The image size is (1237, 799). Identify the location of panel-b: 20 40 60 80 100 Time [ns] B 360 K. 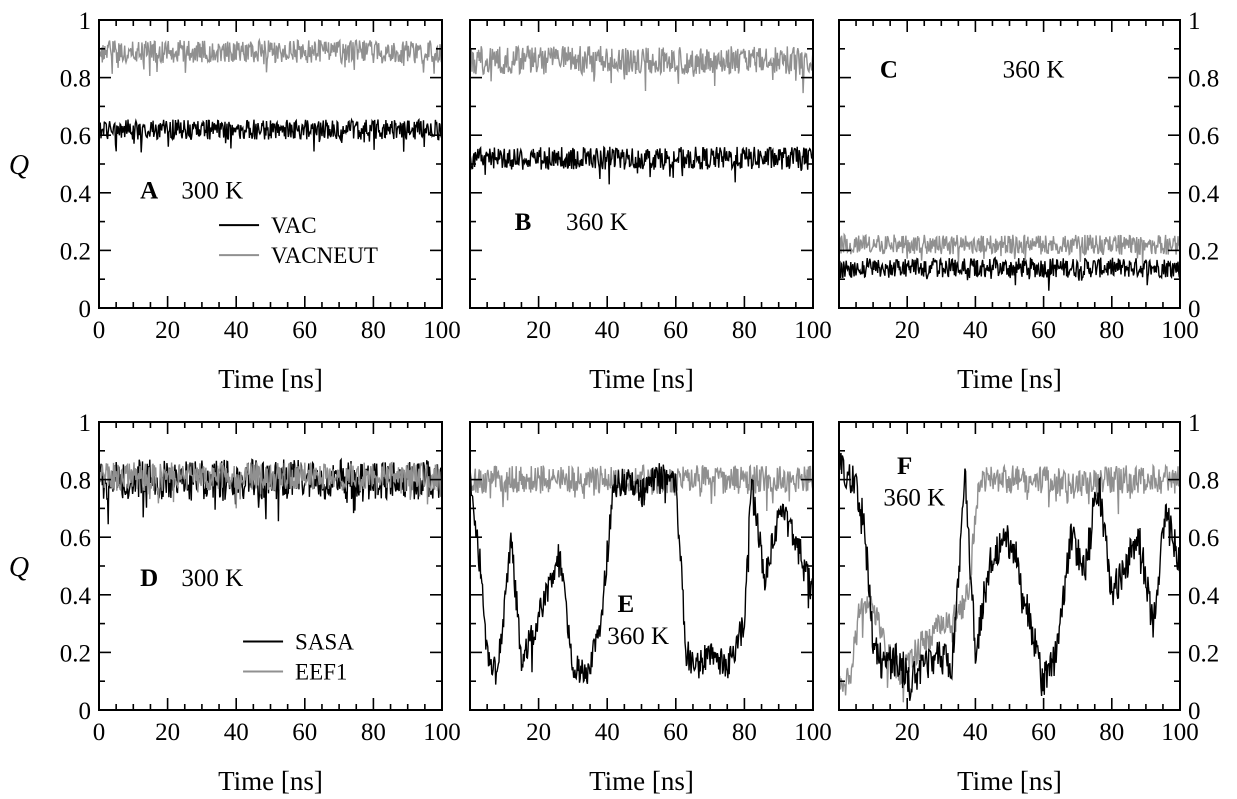
(650, 206).